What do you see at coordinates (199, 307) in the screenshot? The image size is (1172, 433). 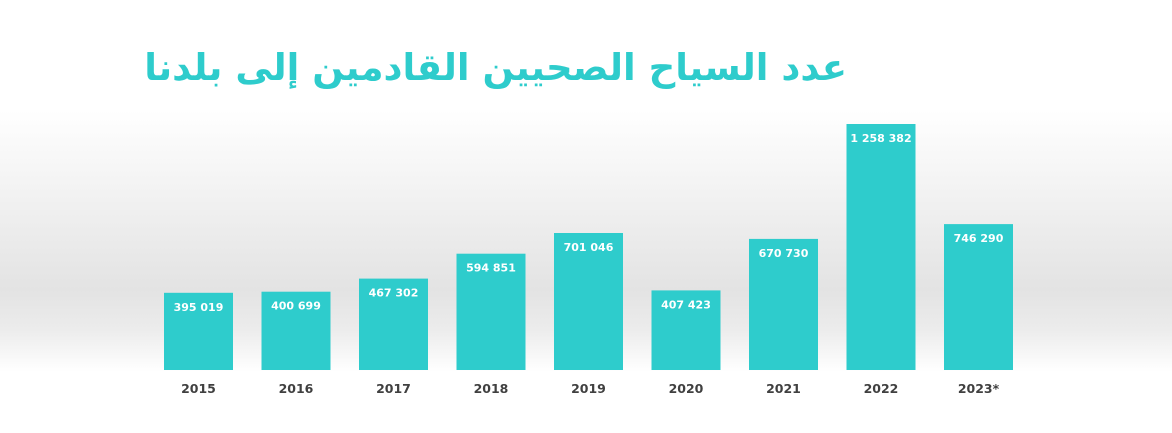 I see `value-label-2015: 395 019` at bounding box center [199, 307].